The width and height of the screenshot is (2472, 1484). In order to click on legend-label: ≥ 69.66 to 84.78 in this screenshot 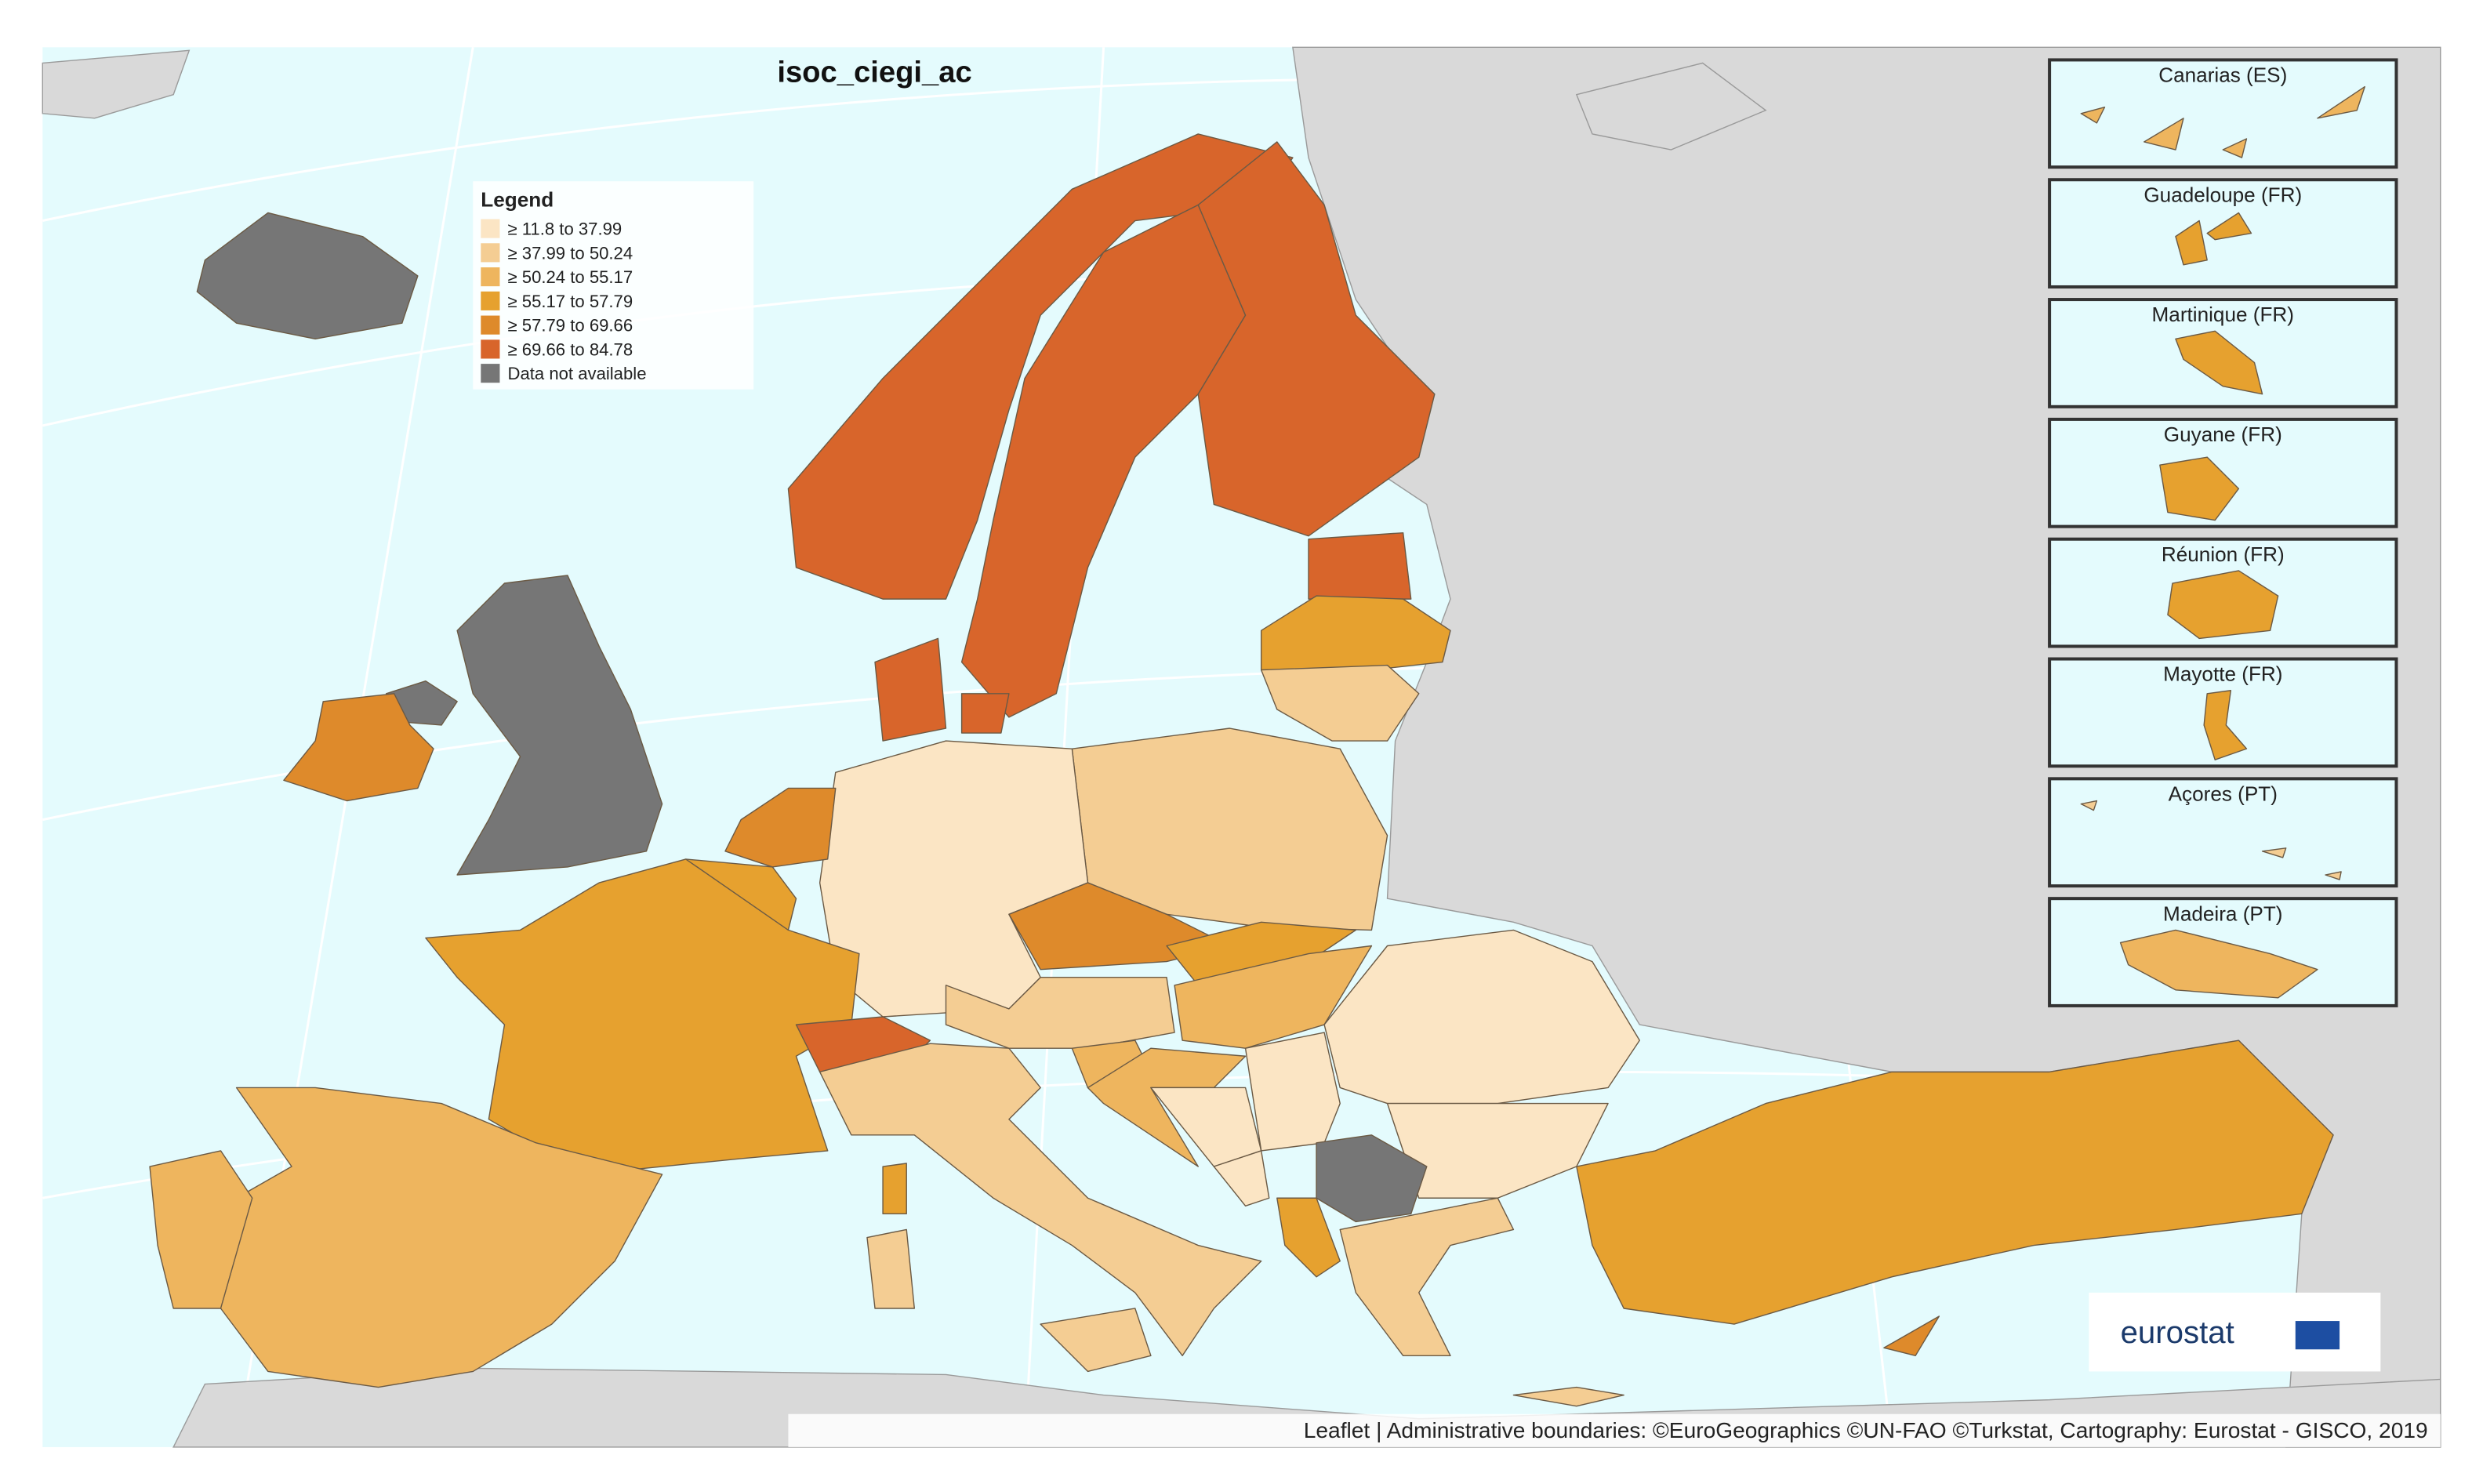, I will do `click(570, 349)`.